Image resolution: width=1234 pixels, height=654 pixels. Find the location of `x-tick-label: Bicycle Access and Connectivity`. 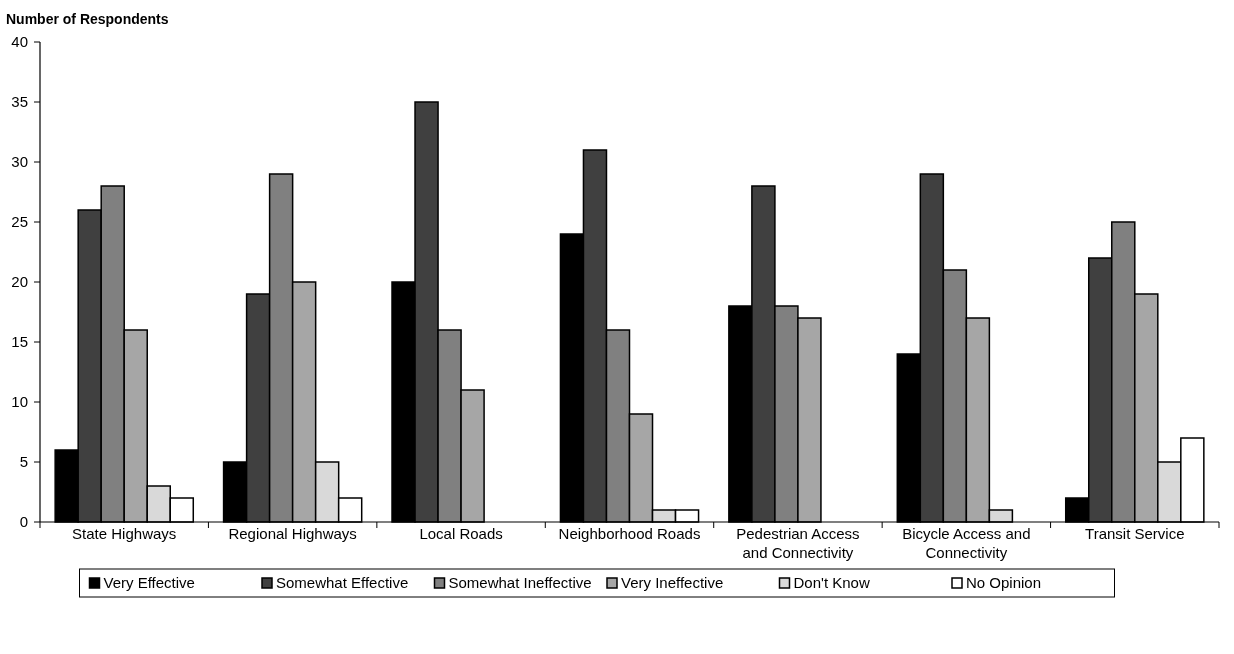

x-tick-label: Bicycle Access and Connectivity is located at coordinates (966, 543).